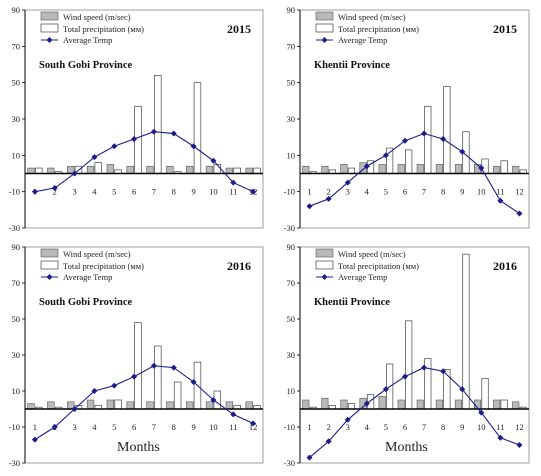 This screenshot has height=476, width=541. I want to click on year-label: 2015, so click(239, 29).